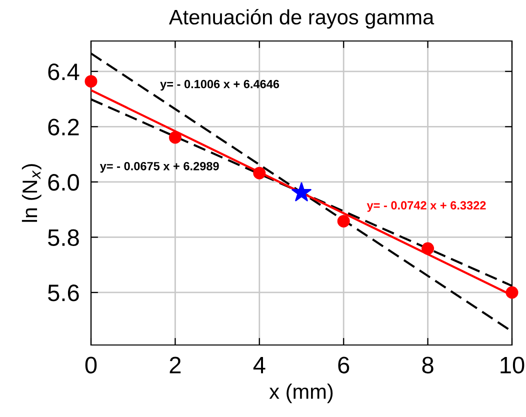 The image size is (526, 417). What do you see at coordinates (63, 293) in the screenshot?
I see `y-tick-label: 5.6` at bounding box center [63, 293].